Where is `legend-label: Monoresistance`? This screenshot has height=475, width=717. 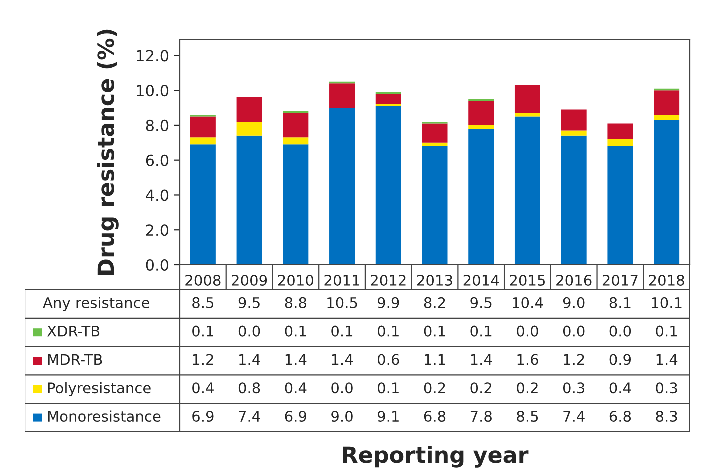 legend-label: Monoresistance is located at coordinates (104, 416).